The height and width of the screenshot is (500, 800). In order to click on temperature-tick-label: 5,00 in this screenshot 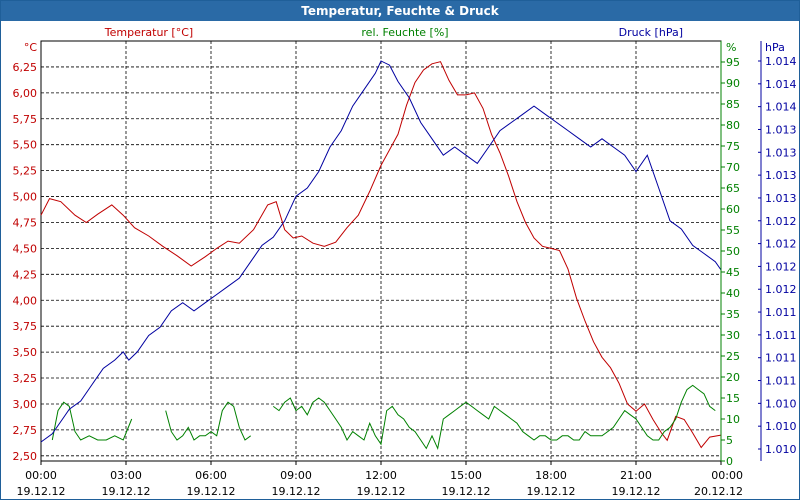, I will do `click(25, 197)`.